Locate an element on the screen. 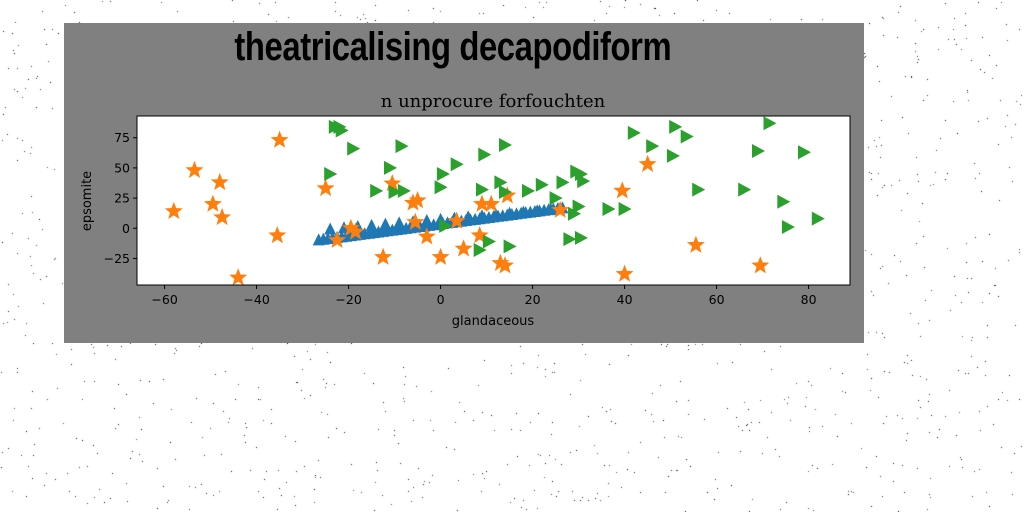 The height and width of the screenshot is (512, 1024). x-tick-label: 60 is located at coordinates (717, 299).